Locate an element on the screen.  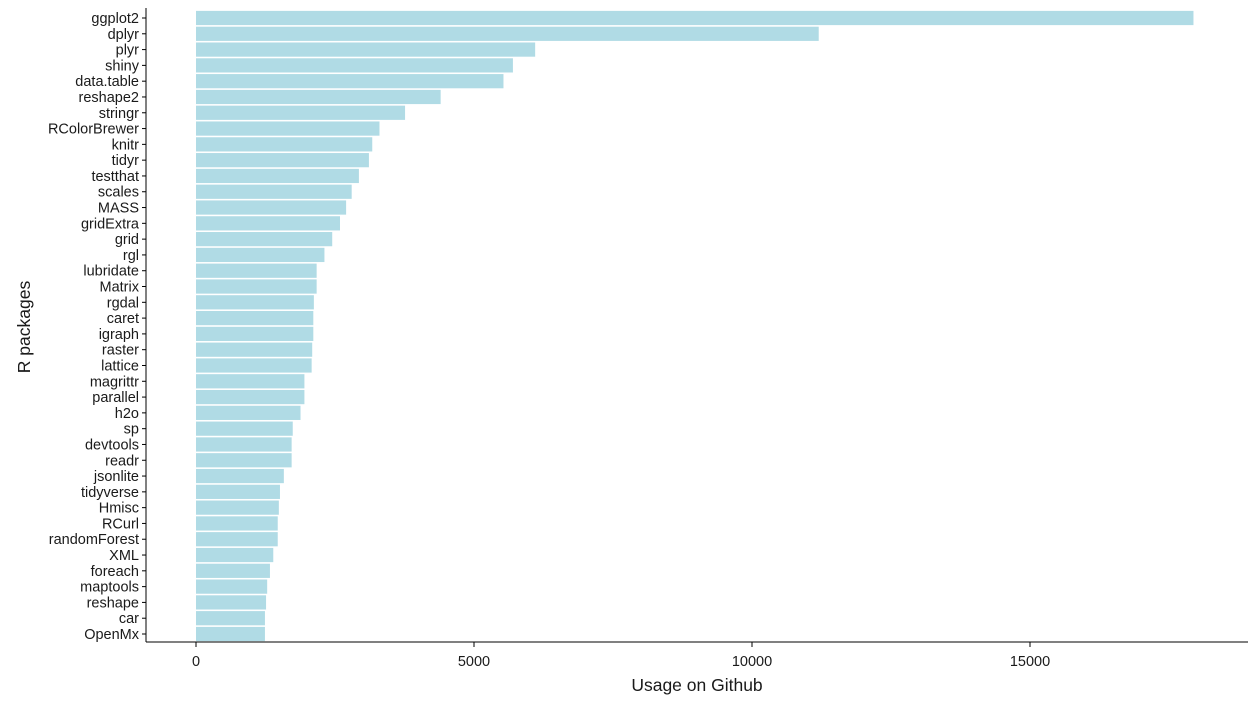
bar-gridextra is located at coordinates (268, 223).